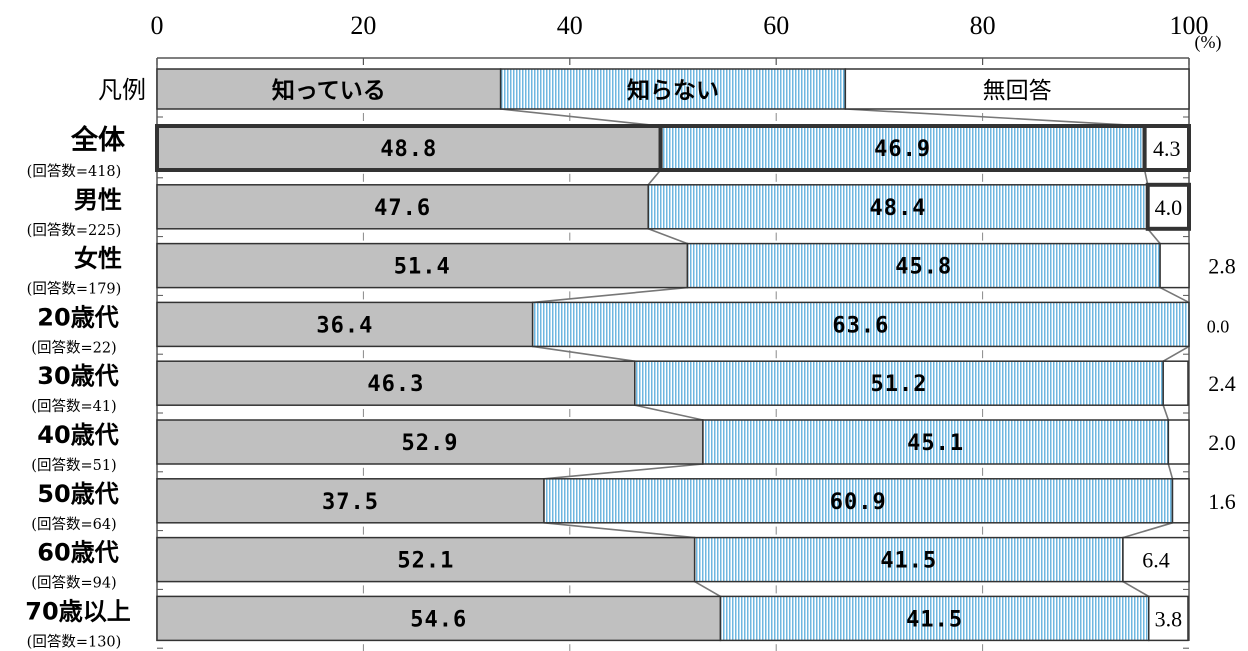 Image resolution: width=1248 pixels, height=651 pixels. I want to click on data-label: 2.4, so click(1222, 383).